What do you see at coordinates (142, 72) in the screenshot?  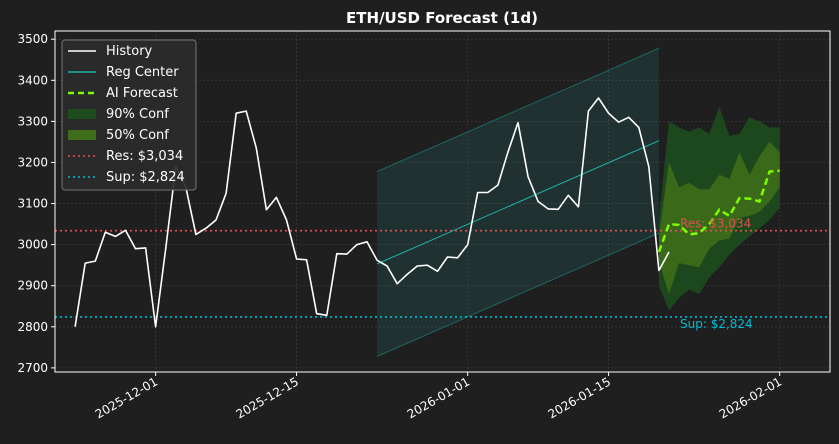 I see `legend-label: Reg Center` at bounding box center [142, 72].